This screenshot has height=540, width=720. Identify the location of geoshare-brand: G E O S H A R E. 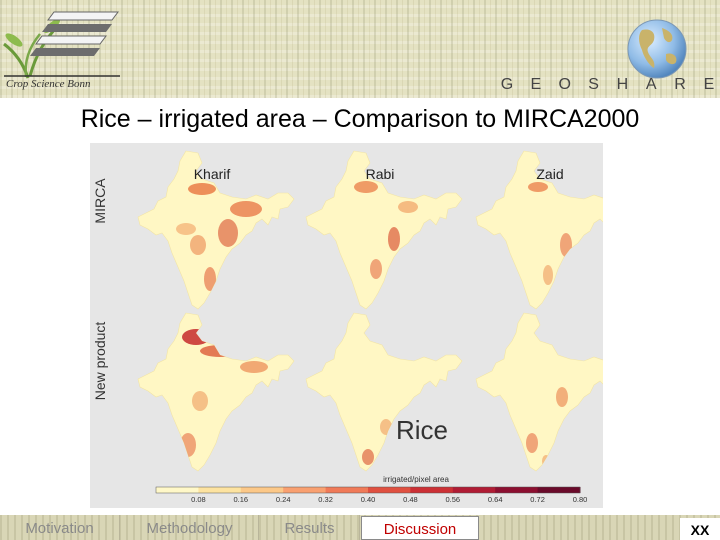
(608, 85).